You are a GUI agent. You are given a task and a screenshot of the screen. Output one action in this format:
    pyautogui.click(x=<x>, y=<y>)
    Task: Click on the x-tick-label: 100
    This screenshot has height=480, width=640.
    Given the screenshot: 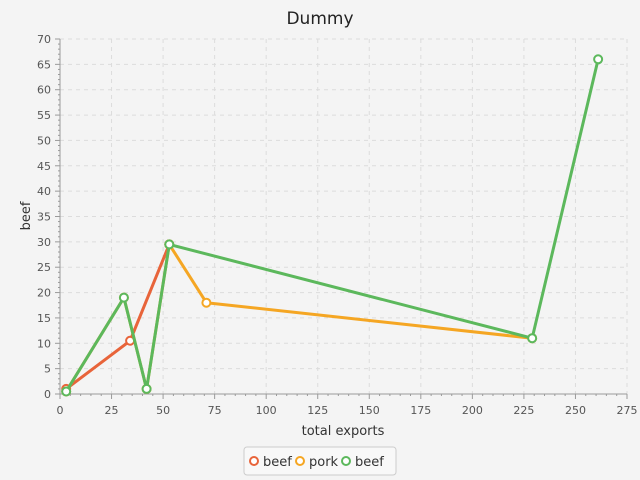 What is the action you would take?
    pyautogui.click(x=266, y=410)
    